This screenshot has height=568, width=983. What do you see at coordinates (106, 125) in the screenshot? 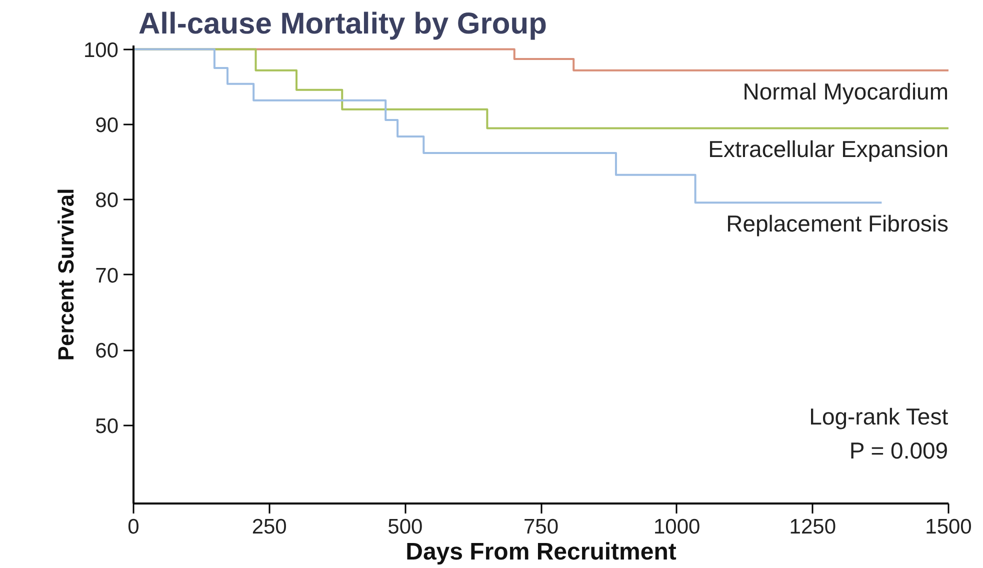
I see `y-tick-label: 90` at bounding box center [106, 125].